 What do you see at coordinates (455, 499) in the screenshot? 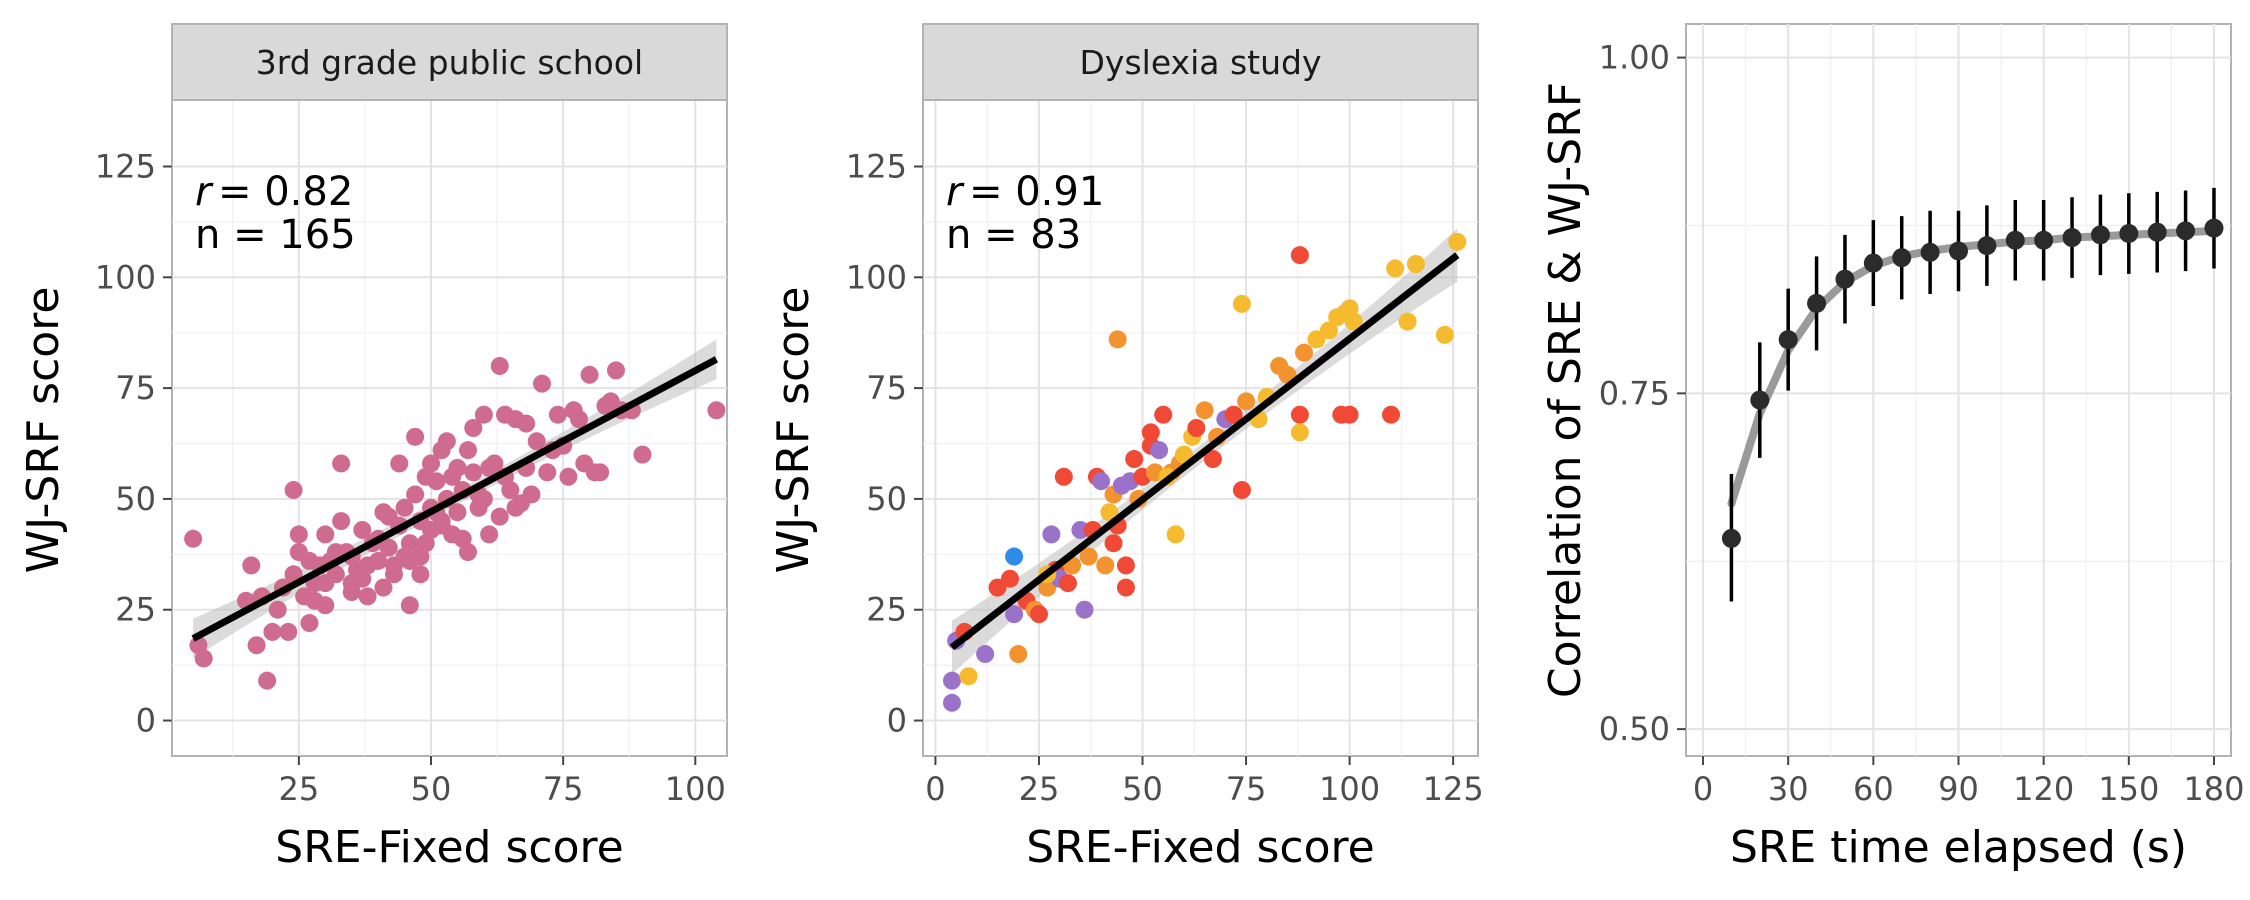
I see `panel-left-fit` at bounding box center [455, 499].